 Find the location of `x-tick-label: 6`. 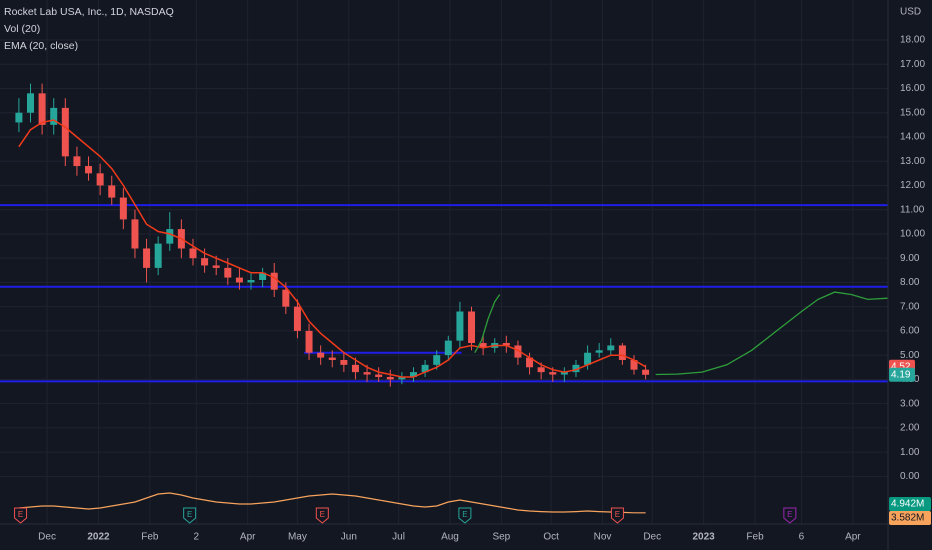

x-tick-label: 6 is located at coordinates (802, 537).